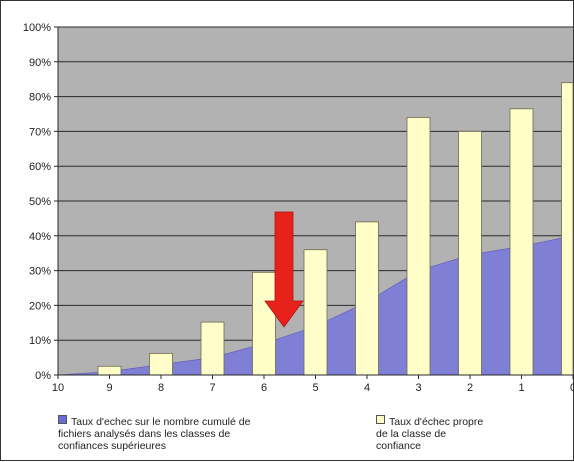 The height and width of the screenshot is (462, 574). What do you see at coordinates (521, 388) in the screenshot?
I see `x-tick-label: 1` at bounding box center [521, 388].